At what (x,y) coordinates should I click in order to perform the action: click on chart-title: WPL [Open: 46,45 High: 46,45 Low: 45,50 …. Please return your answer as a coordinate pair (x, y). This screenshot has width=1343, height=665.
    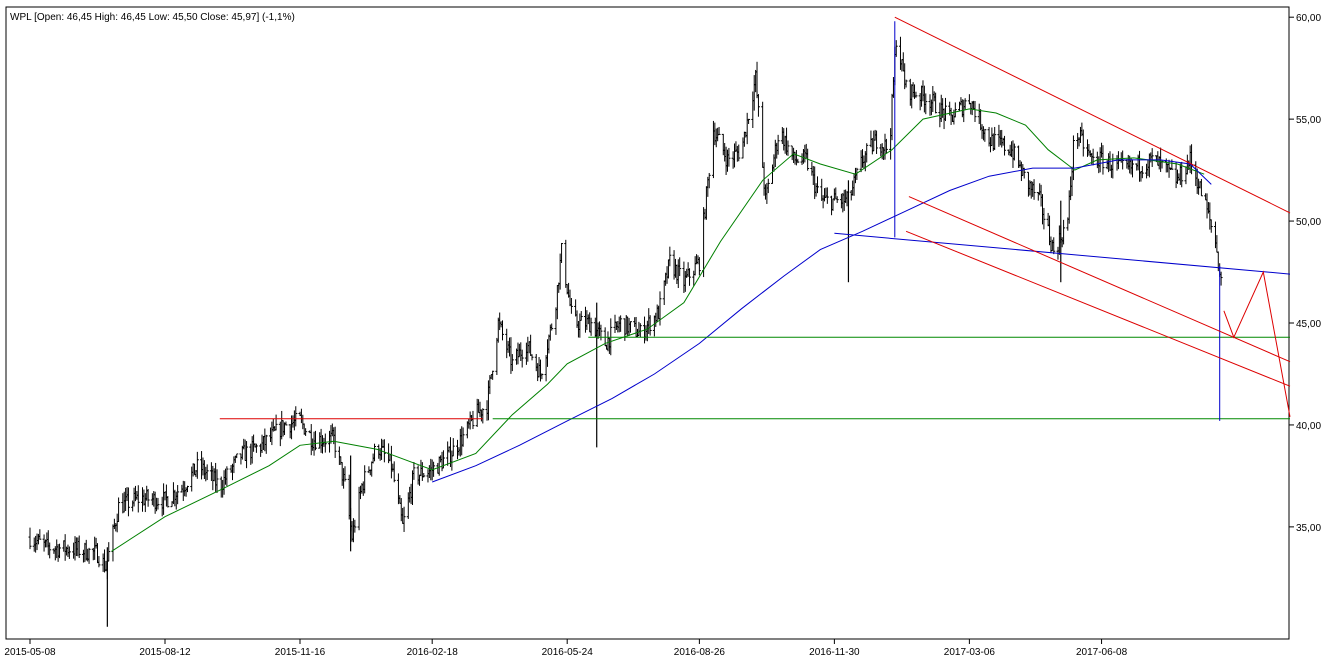
    Looking at the image, I should click on (152, 17).